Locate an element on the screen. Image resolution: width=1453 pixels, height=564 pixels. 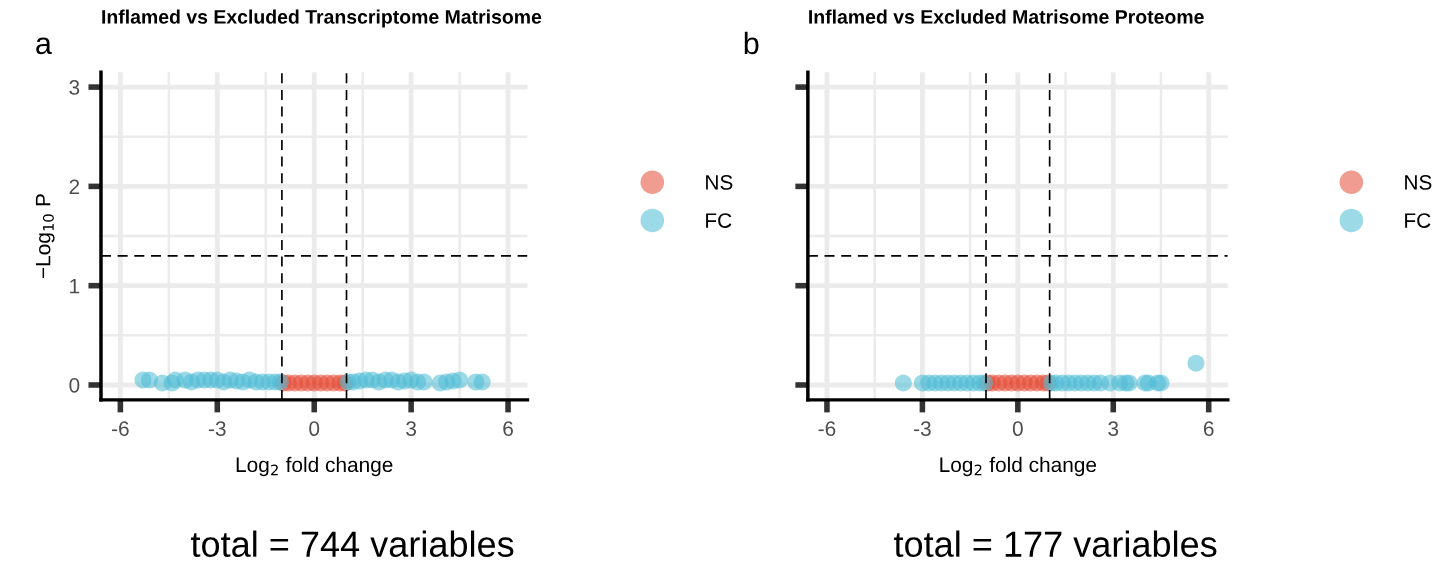
y-axis-title: −Log$_{10}$ P is located at coordinates (45, 236).